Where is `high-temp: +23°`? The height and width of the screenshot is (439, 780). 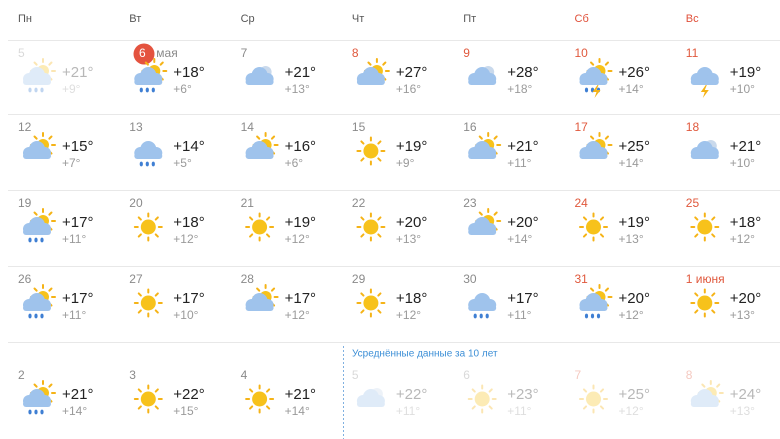 high-temp: +23° is located at coordinates (522, 394).